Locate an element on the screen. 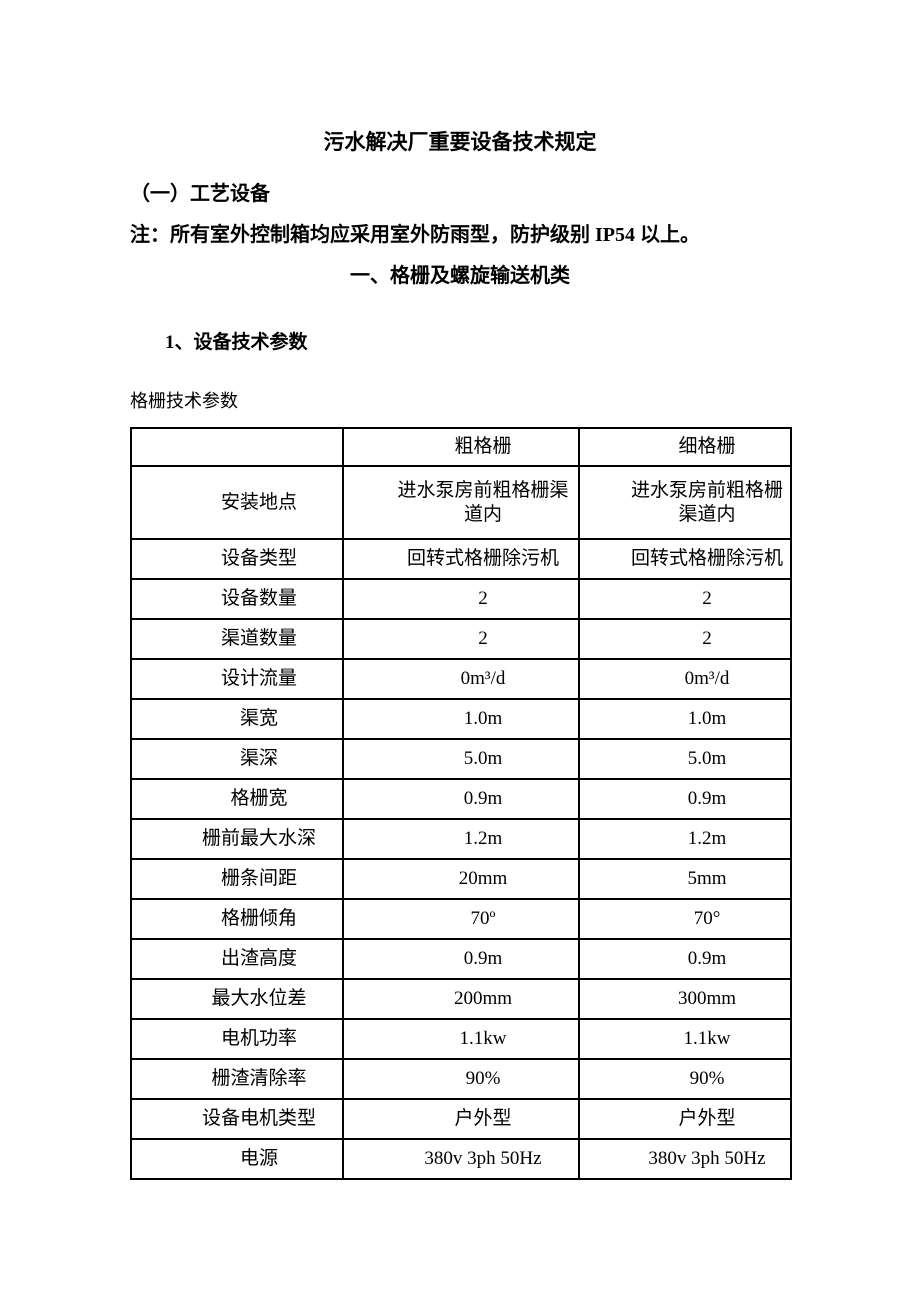 Image resolution: width=920 pixels, height=1302 pixels. coarse-value-cell: 5.0m is located at coordinates (461, 759).